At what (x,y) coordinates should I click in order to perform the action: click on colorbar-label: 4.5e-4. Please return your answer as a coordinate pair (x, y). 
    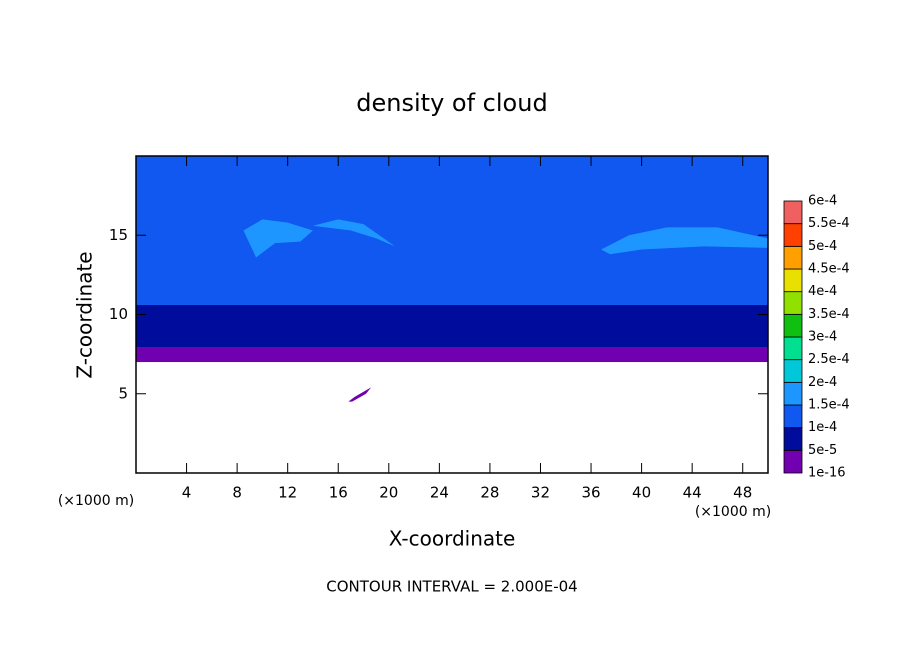
    Looking at the image, I should click on (829, 269).